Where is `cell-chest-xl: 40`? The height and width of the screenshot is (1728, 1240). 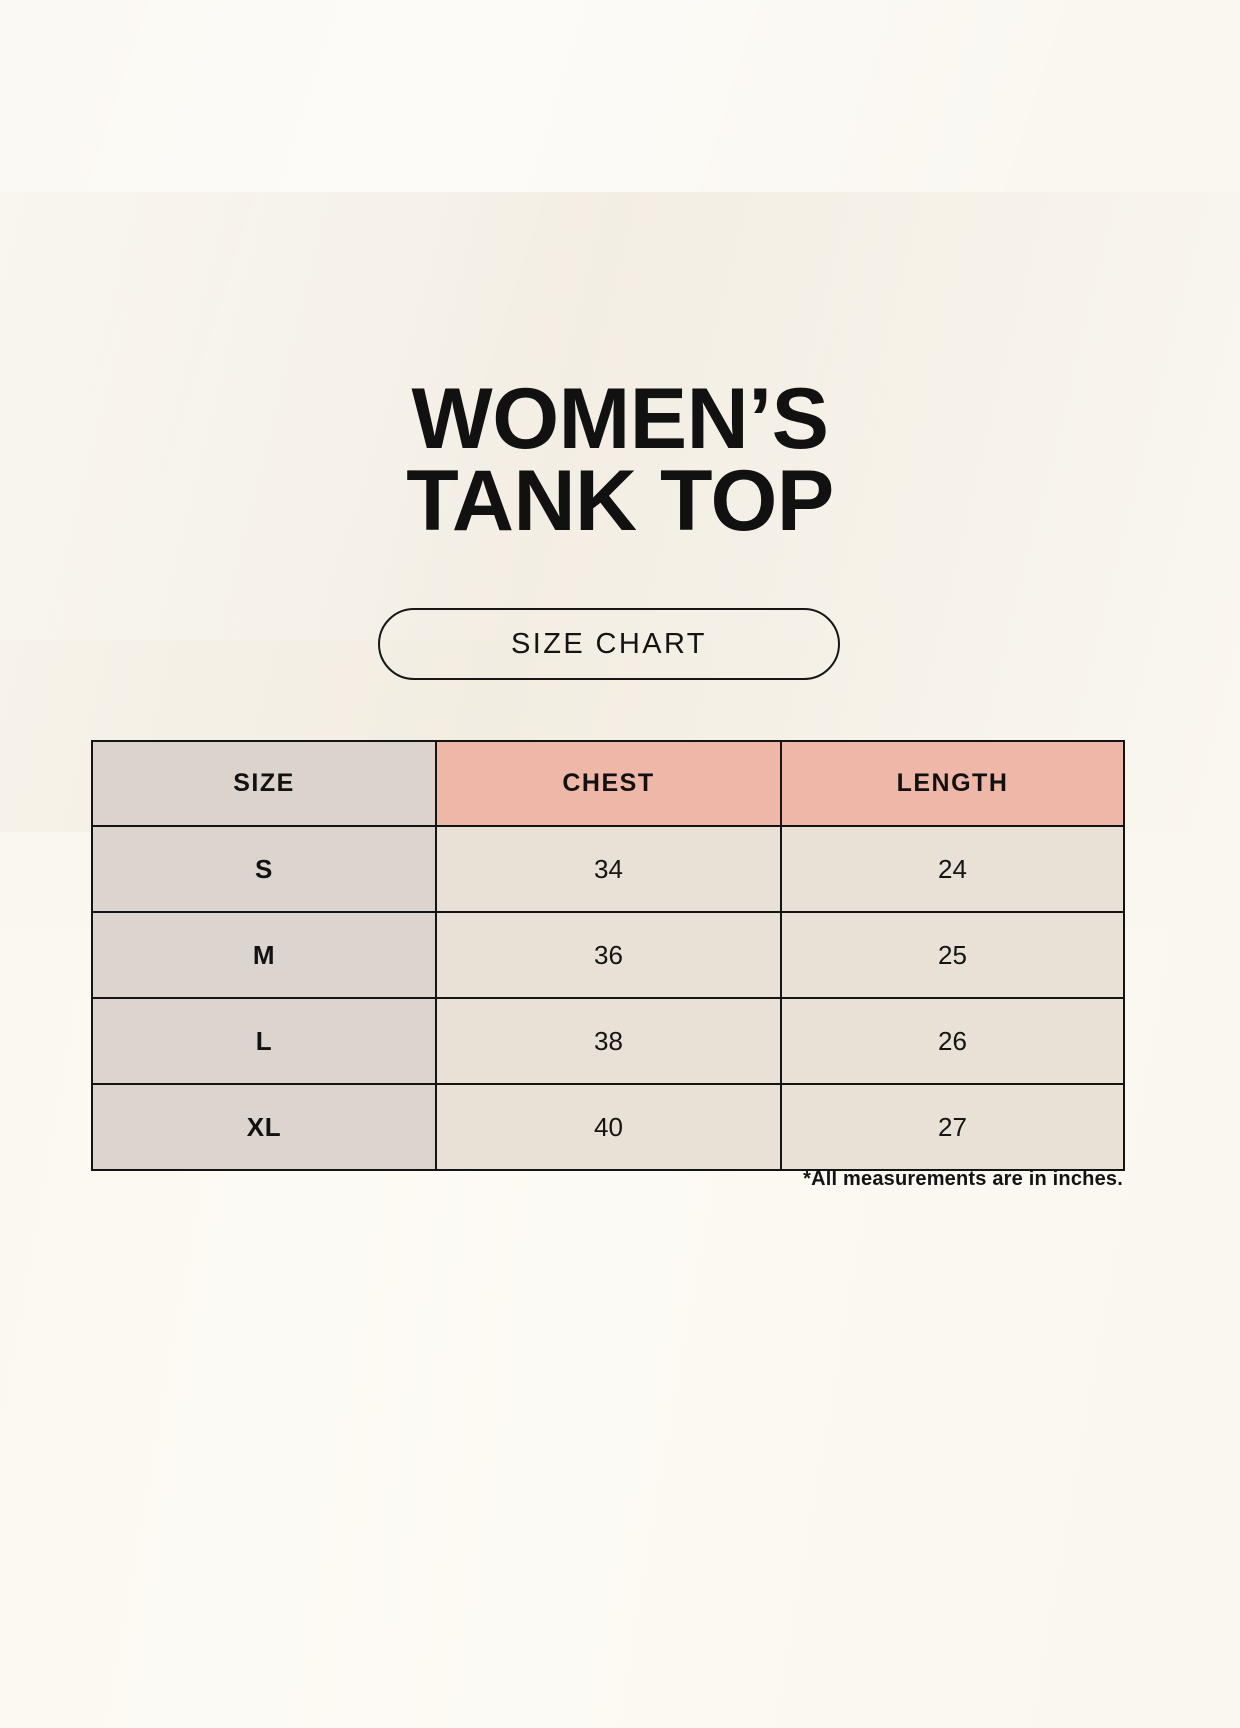
cell-chest-xl: 40 is located at coordinates (608, 1127).